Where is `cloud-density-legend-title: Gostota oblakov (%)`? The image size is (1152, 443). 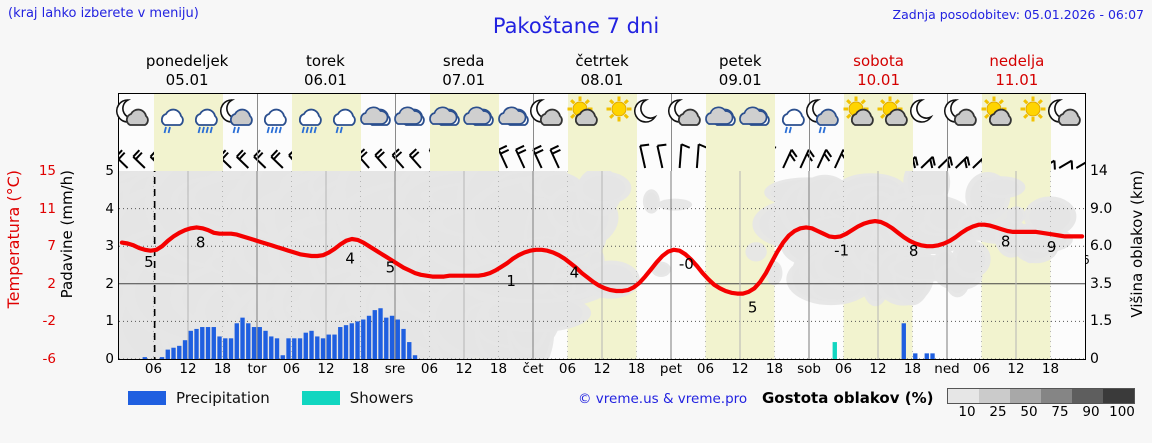 cloud-density-legend-title: Gostota oblakov (%) is located at coordinates (848, 398).